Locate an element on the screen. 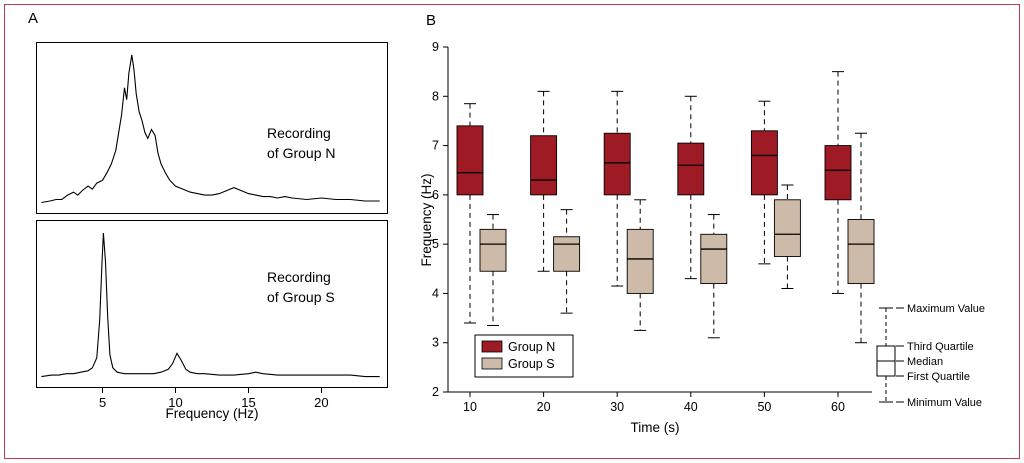  annotation-label: Minimum Value is located at coordinates (944, 403).